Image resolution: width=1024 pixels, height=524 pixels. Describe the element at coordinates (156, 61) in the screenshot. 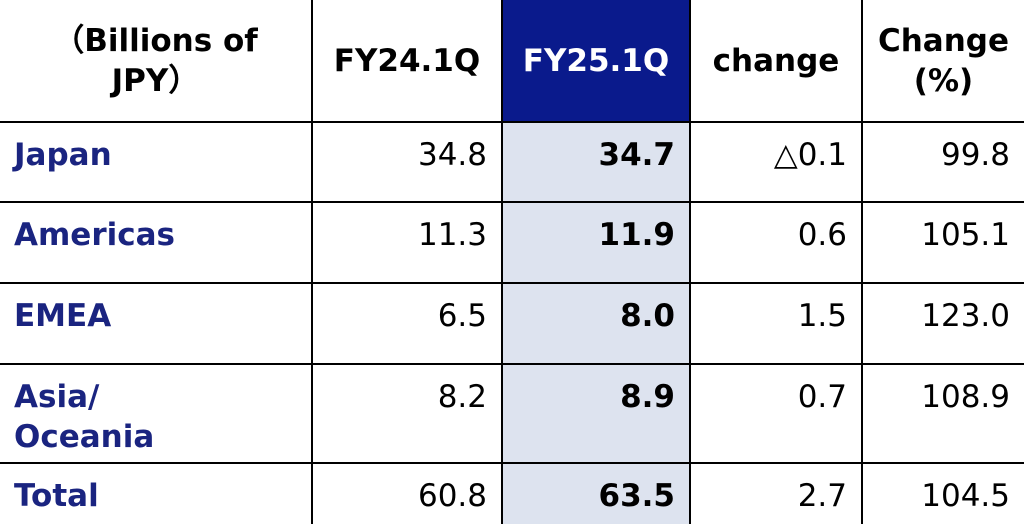

I see `header-cell: （Billions of JPY）` at that location.